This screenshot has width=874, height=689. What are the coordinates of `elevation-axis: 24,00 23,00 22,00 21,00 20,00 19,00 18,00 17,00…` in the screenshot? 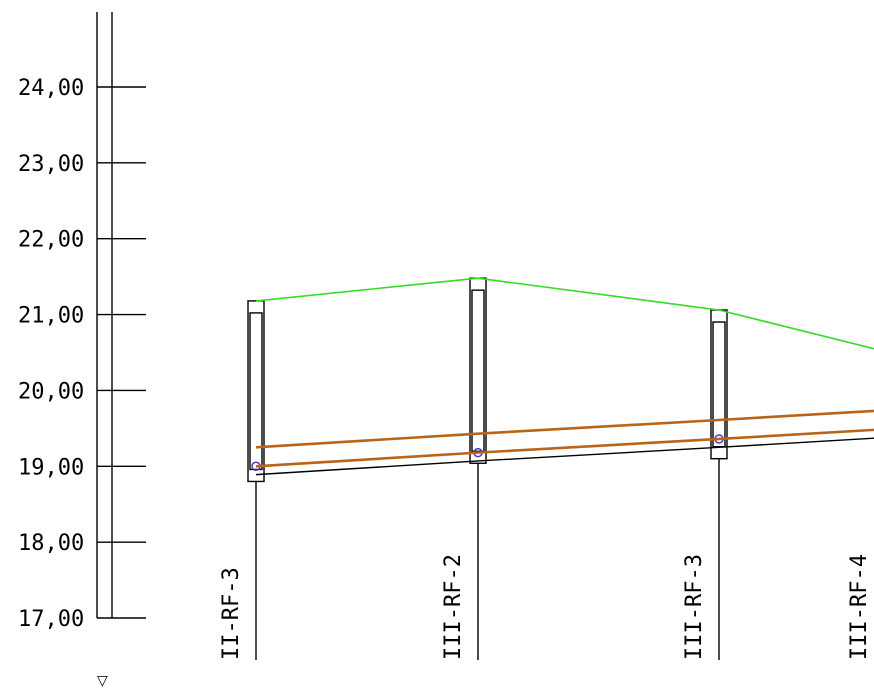 It's located at (82, 350).